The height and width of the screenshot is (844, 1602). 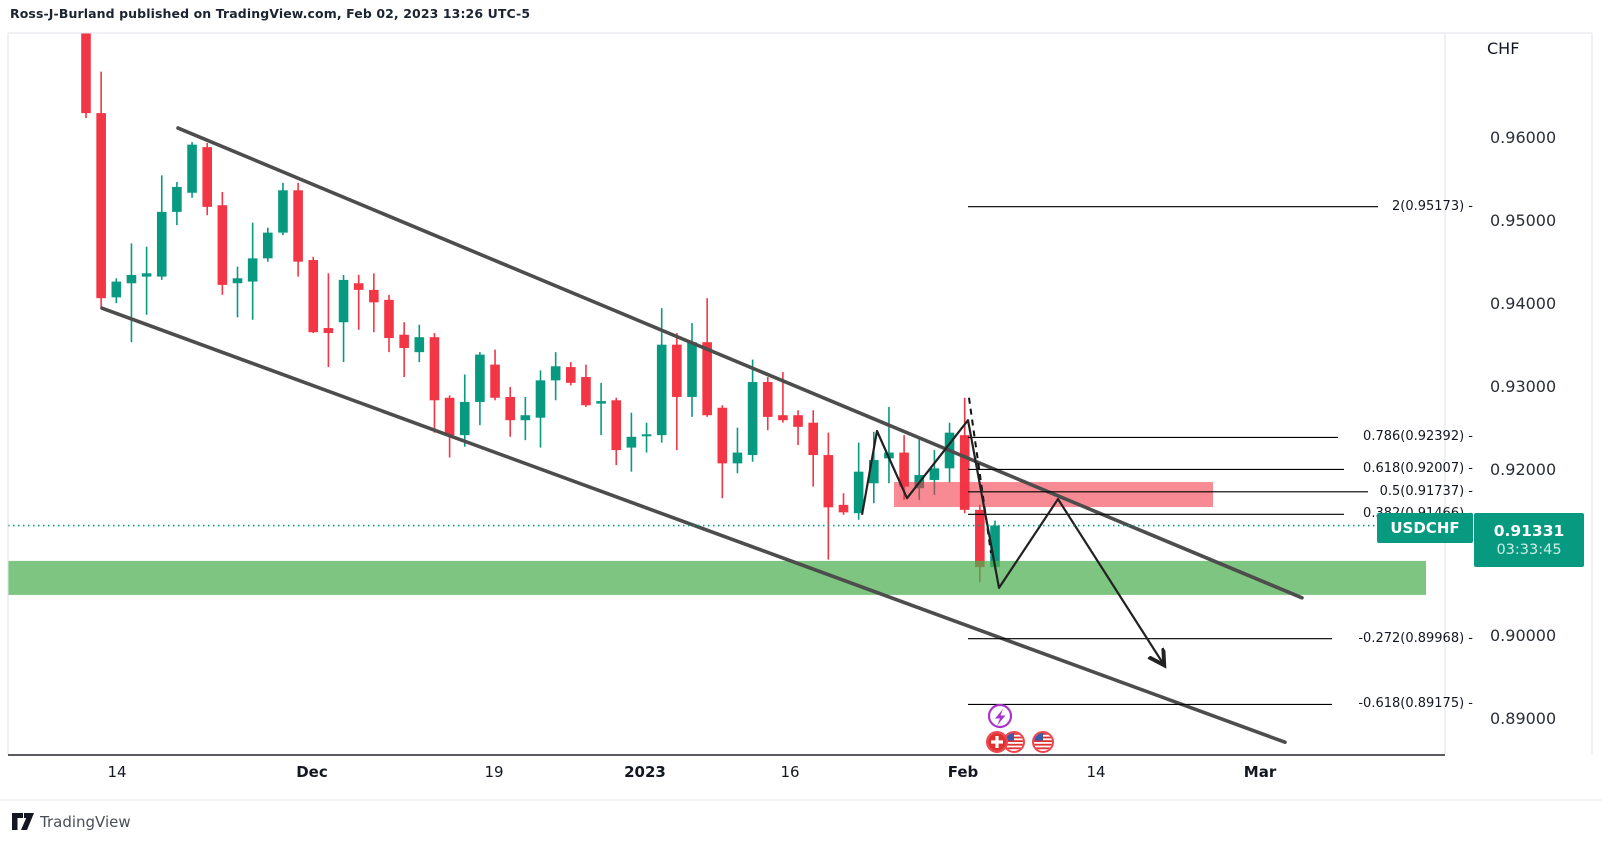 I want to click on fib-level-label: -0.272(0.89968) -, so click(x=1415, y=638).